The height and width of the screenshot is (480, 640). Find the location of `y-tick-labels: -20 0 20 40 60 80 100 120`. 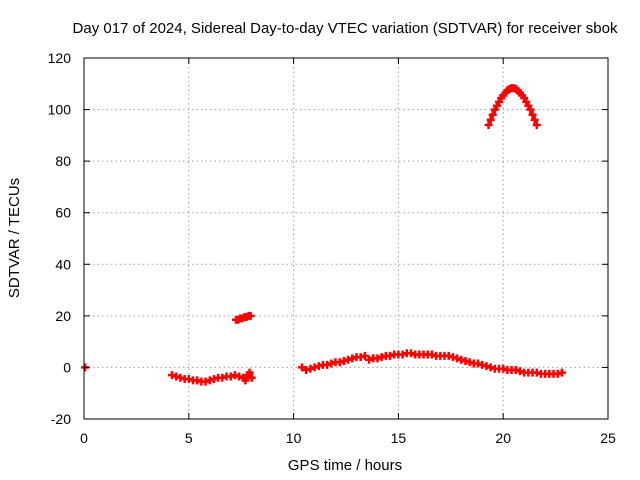

y-tick-labels: -20 0 20 40 60 80 100 120 is located at coordinates (60, 238).